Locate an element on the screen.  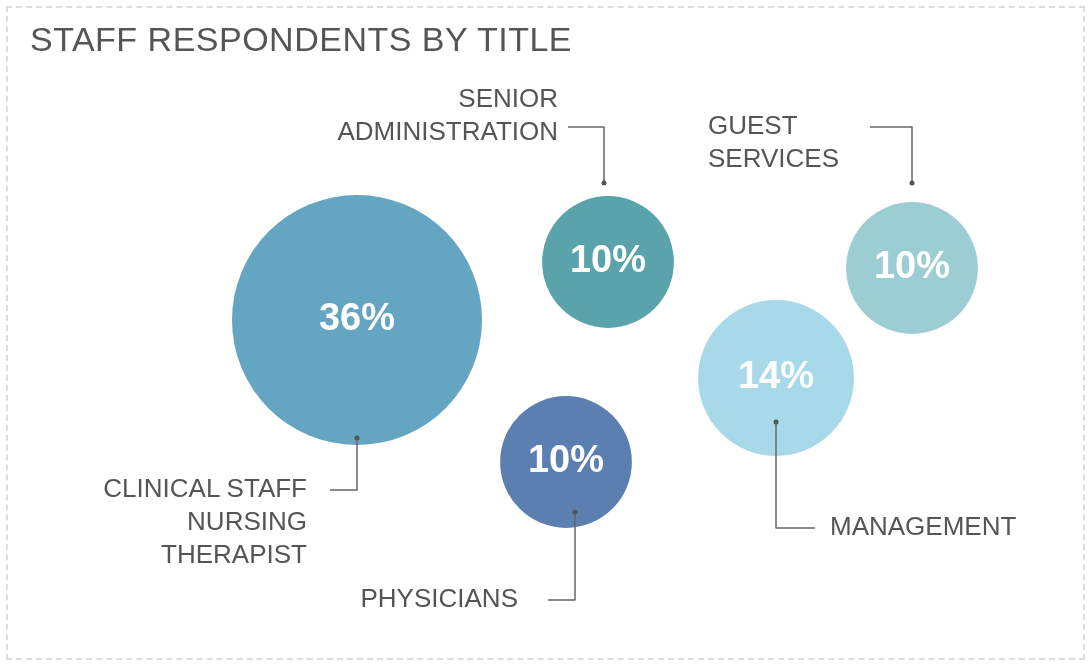
category-label: GUEST SERVICES is located at coordinates (774, 142).